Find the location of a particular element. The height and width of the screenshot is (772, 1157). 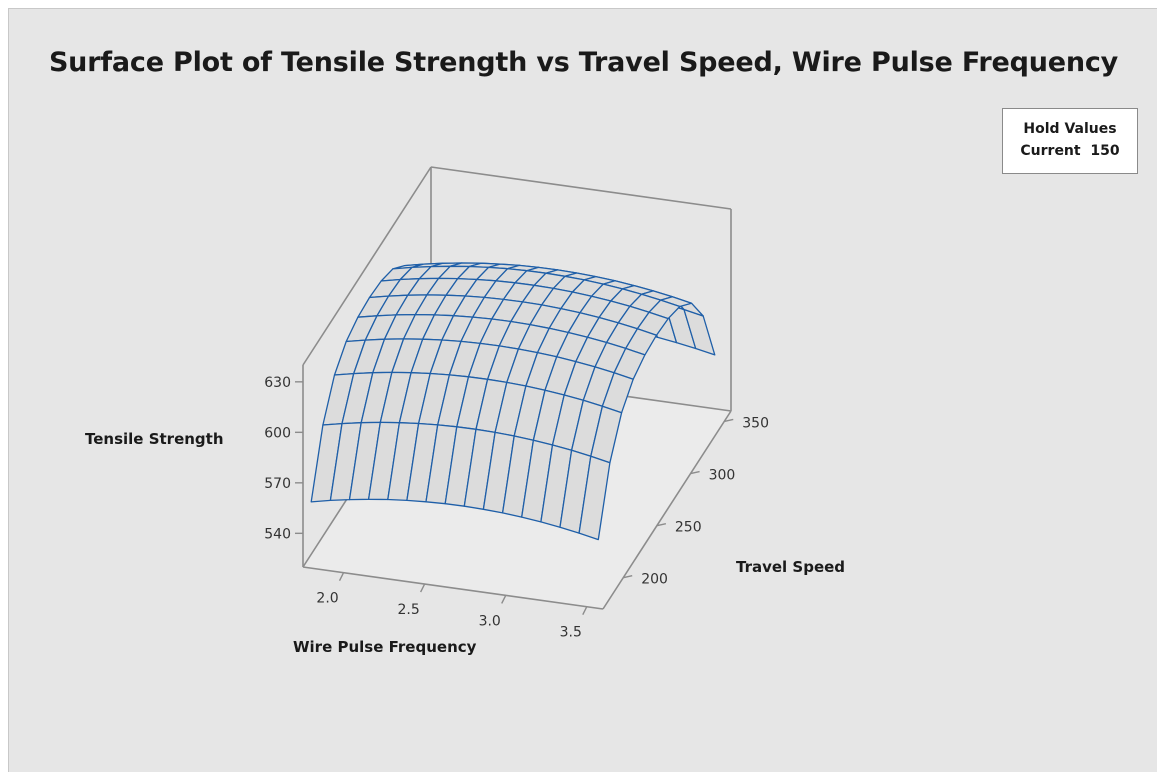

hold-values-header: Hold Values is located at coordinates (1070, 129).